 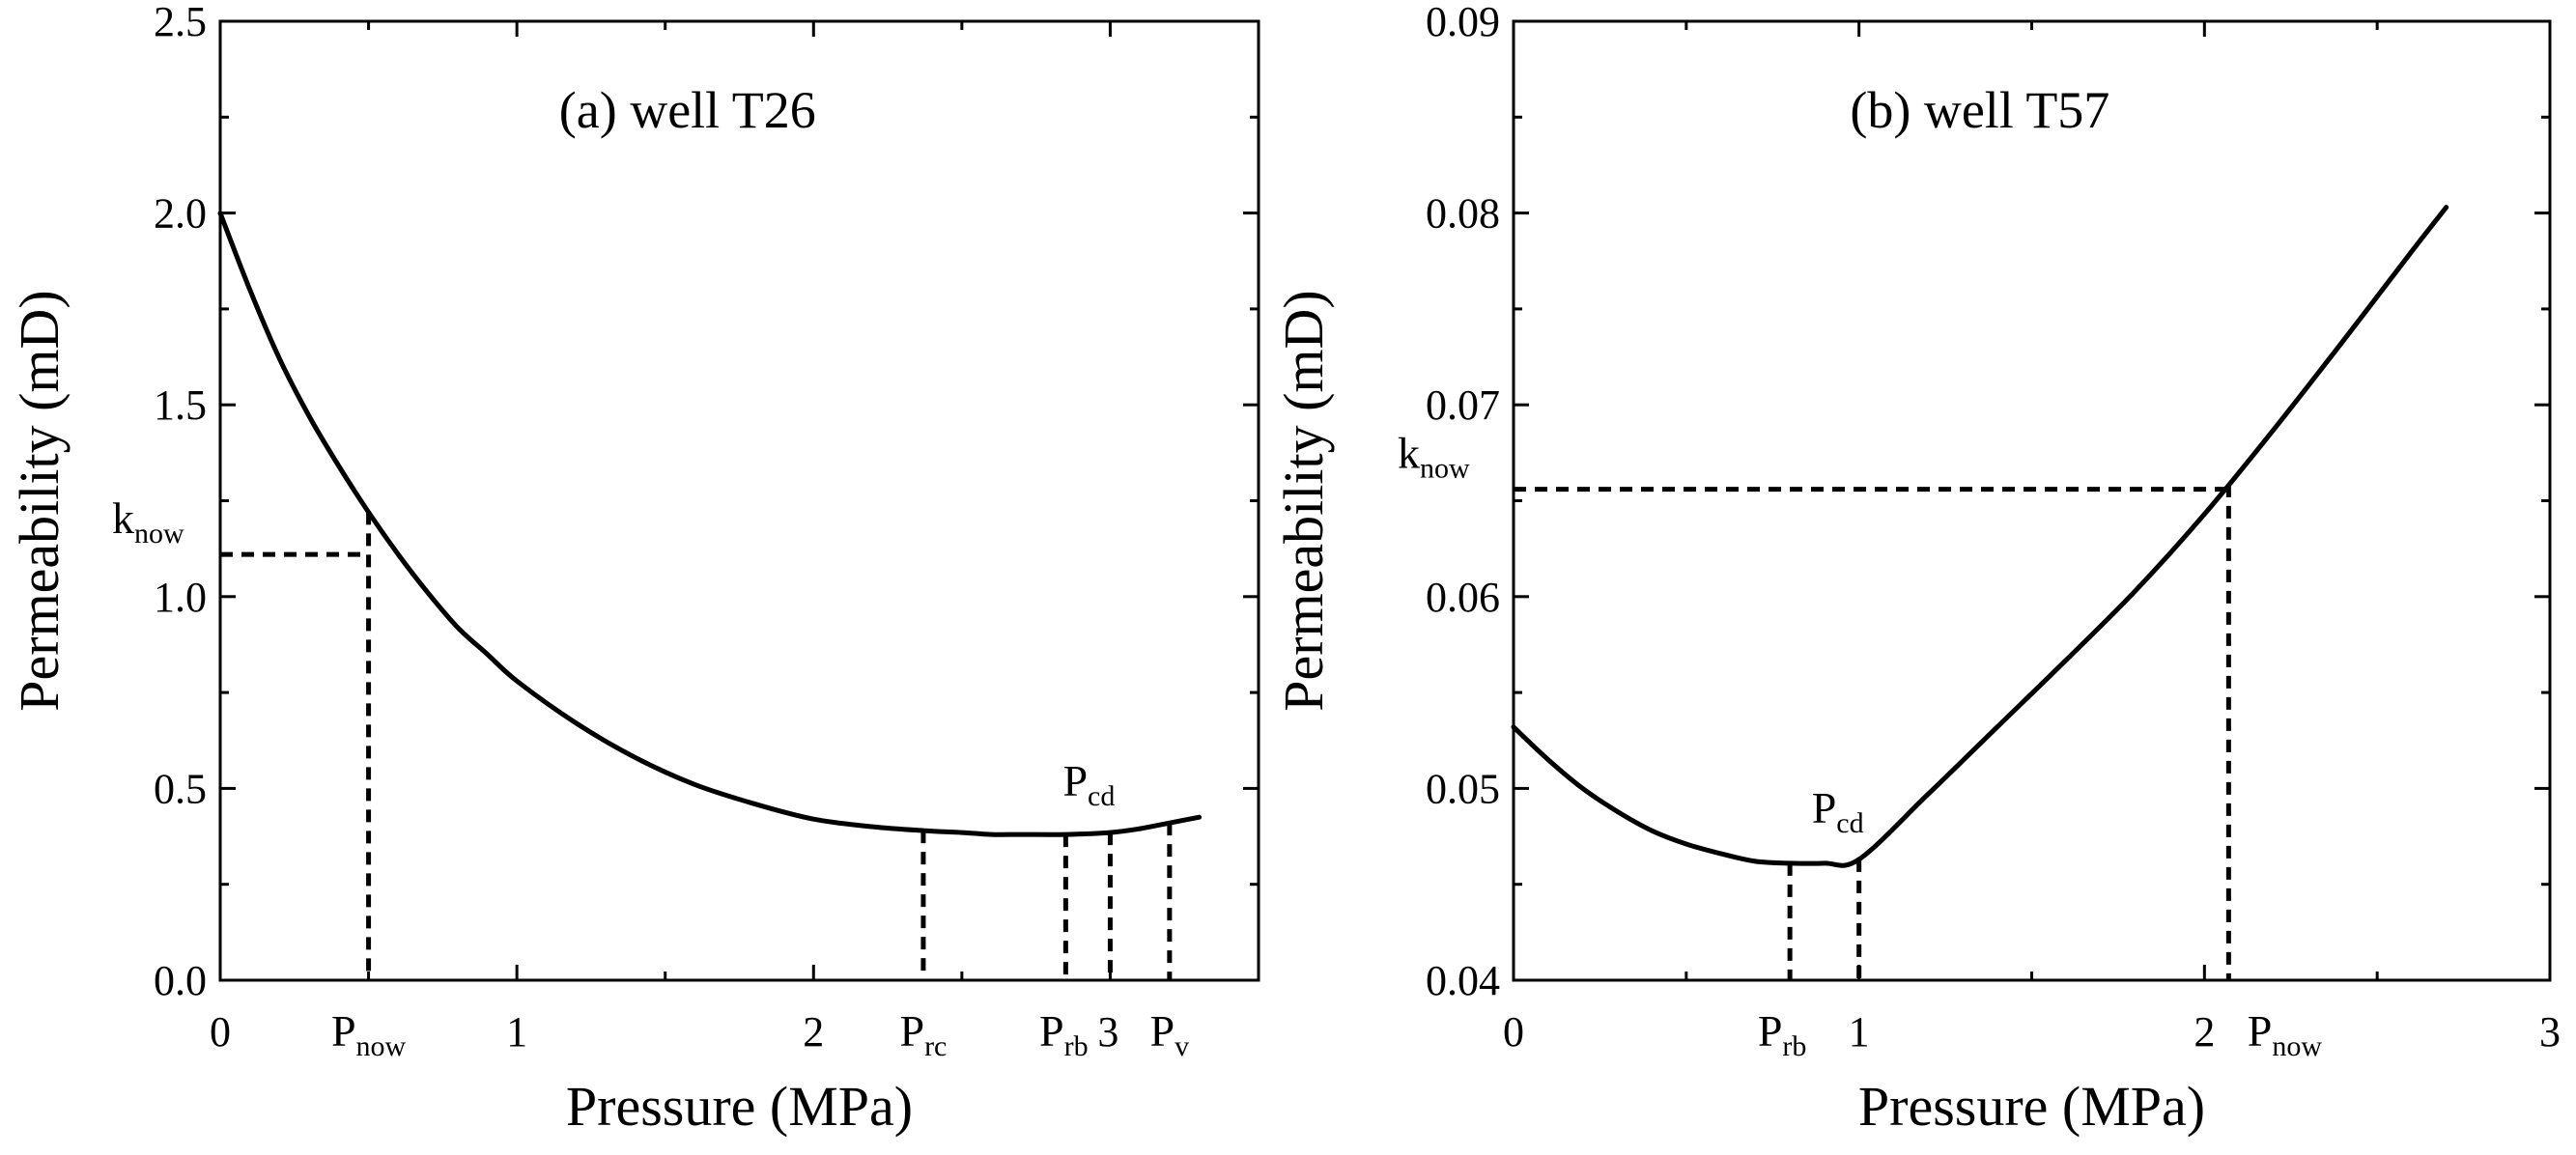 What do you see at coordinates (1463, 980) in the screenshot?
I see `y-tick-label: 0.04` at bounding box center [1463, 980].